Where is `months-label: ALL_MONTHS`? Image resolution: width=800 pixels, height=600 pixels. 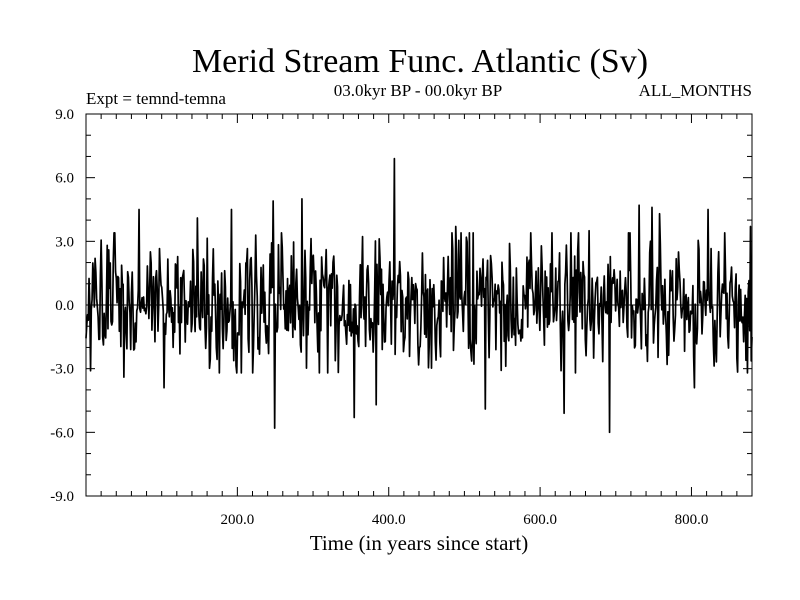 months-label: ALL_MONTHS is located at coordinates (695, 90).